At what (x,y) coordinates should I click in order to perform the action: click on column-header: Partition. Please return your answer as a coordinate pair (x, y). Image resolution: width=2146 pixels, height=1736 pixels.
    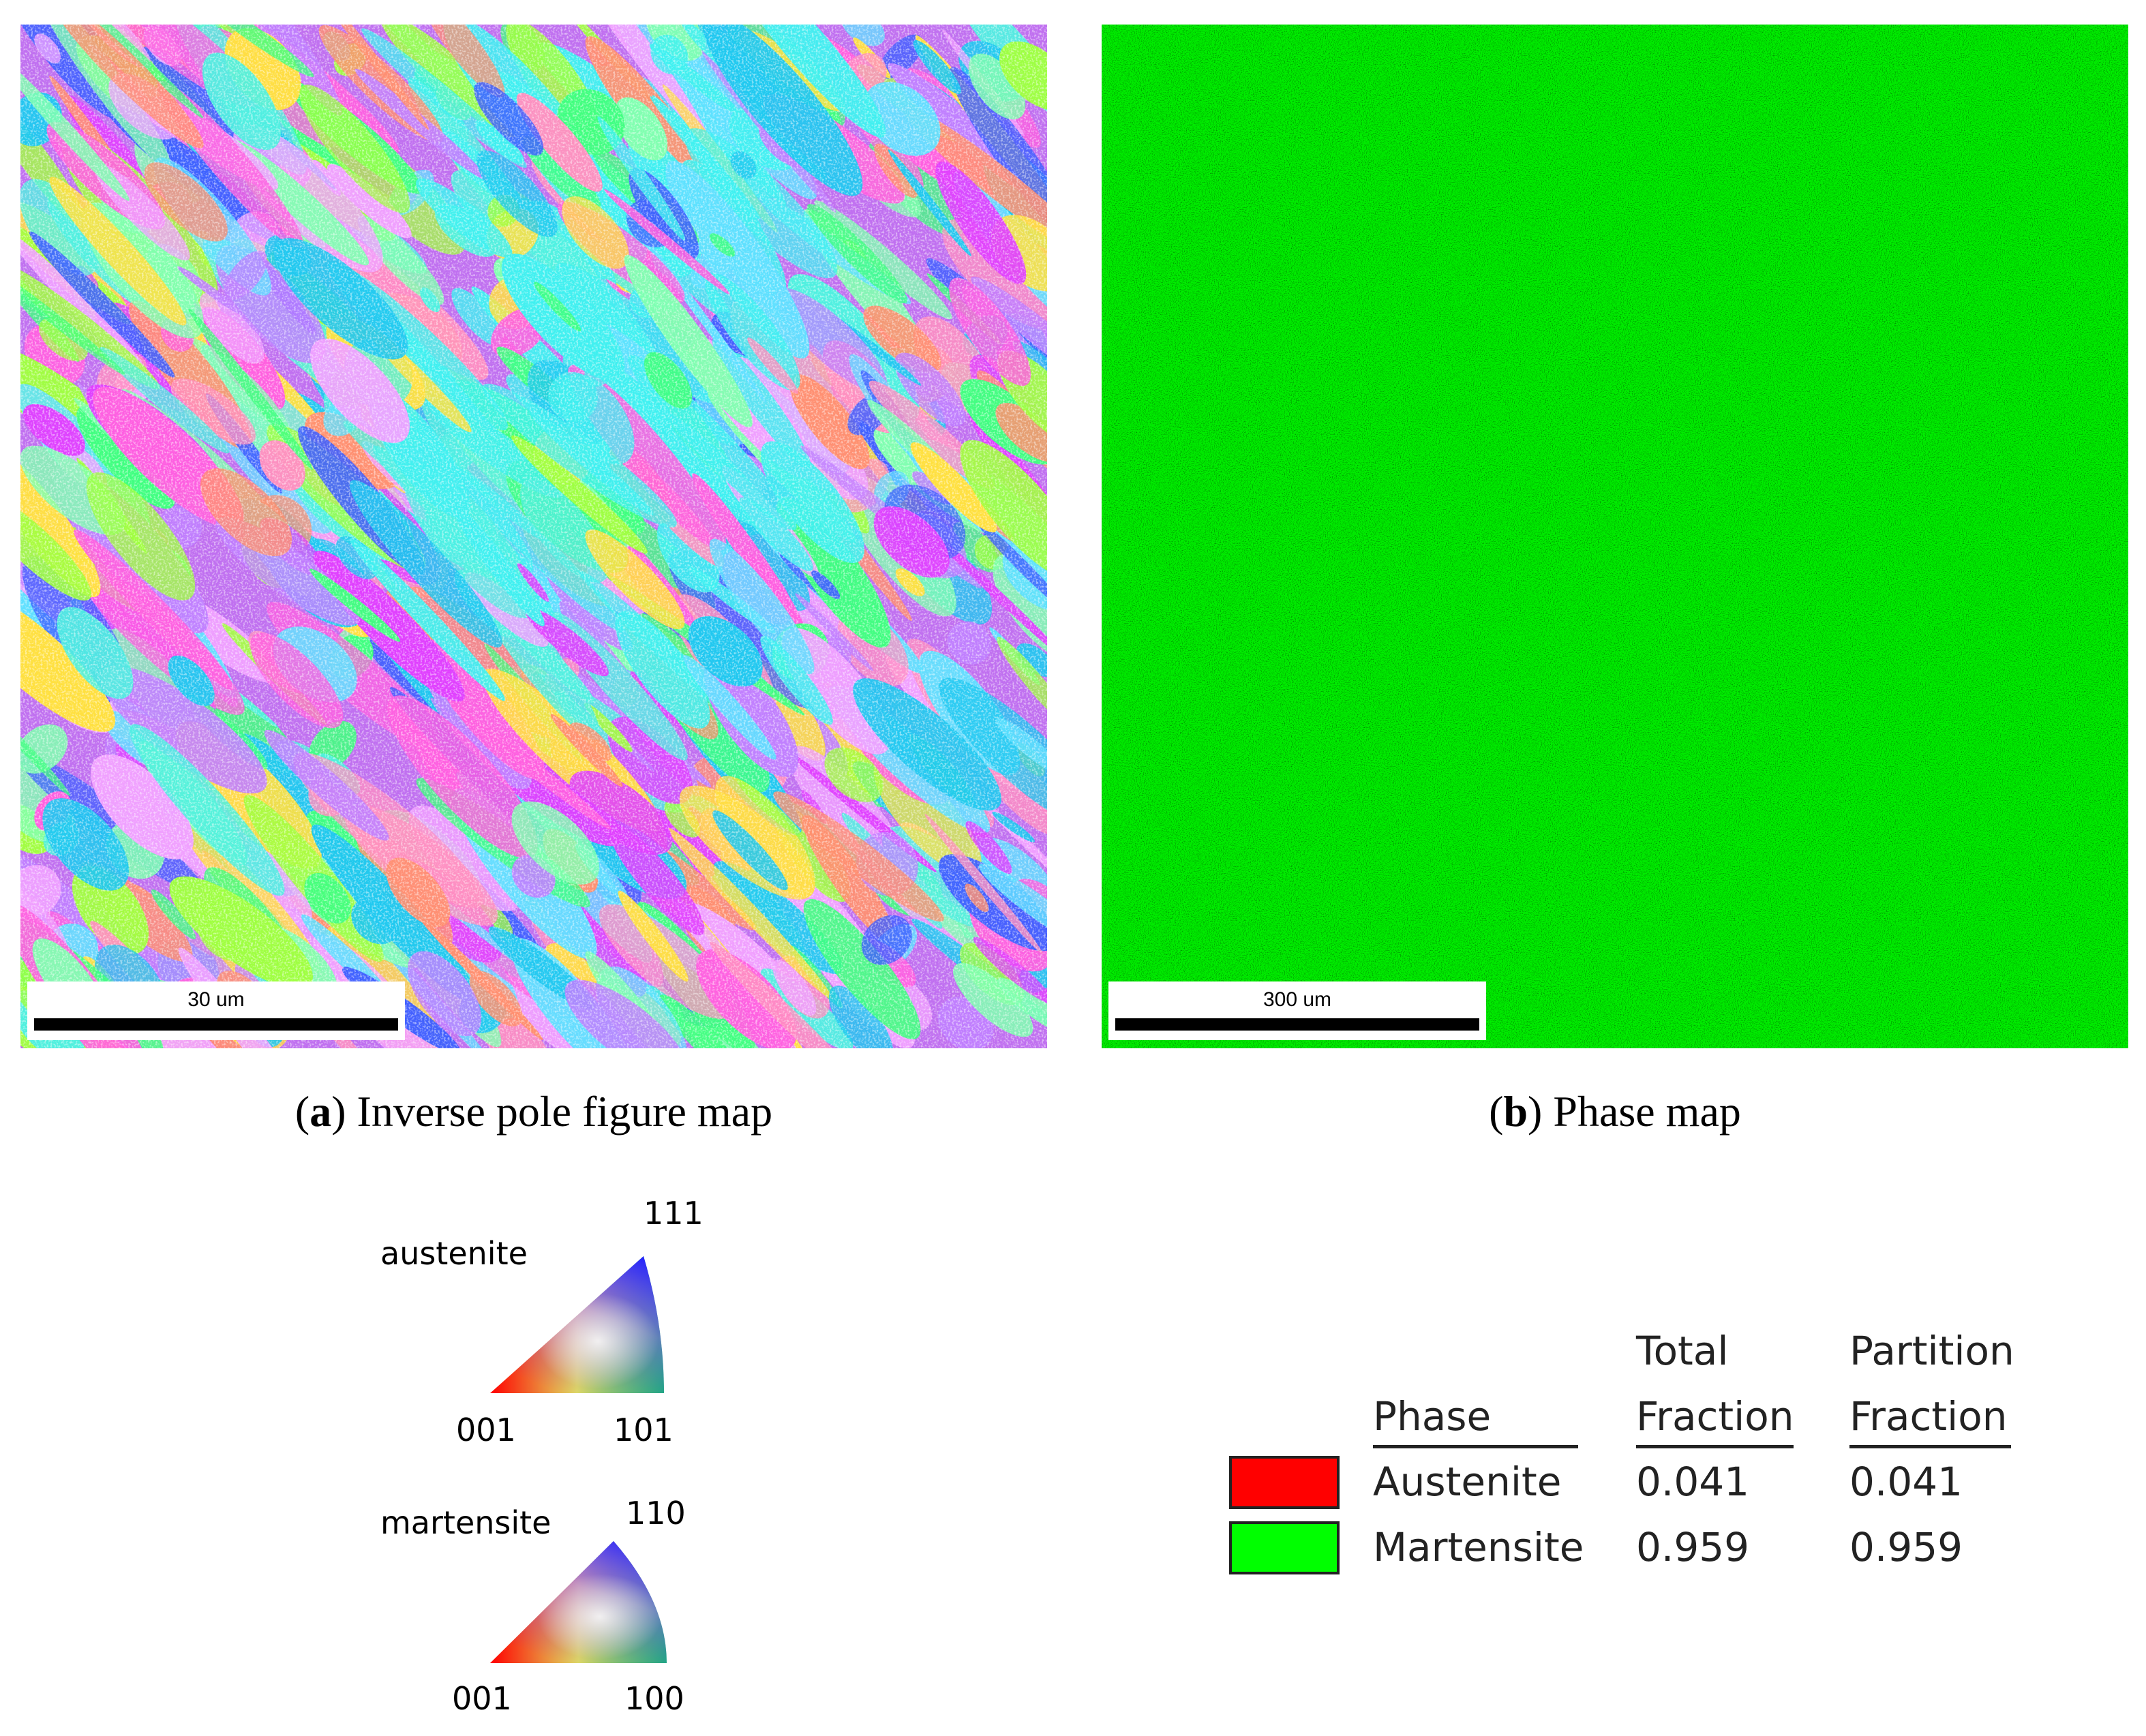
    Looking at the image, I should click on (1932, 1351).